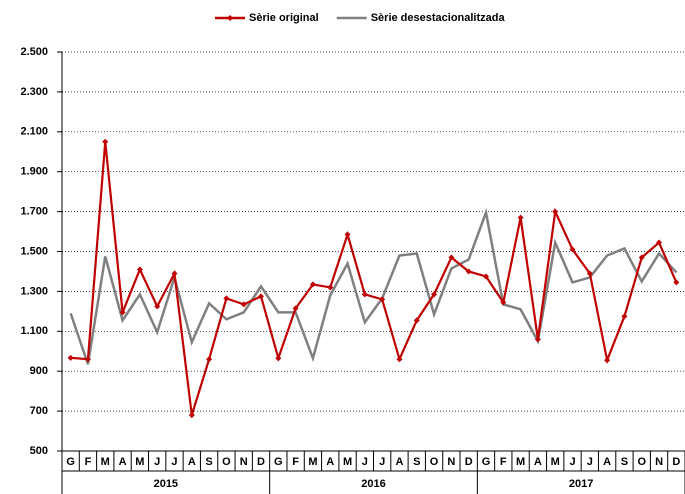 Image resolution: width=685 pixels, height=494 pixels. I want to click on y-tick-label: 900, so click(39, 371).